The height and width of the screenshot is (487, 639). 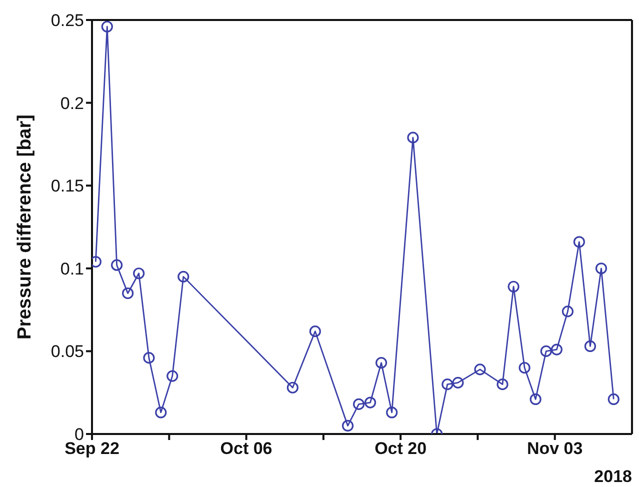 What do you see at coordinates (400, 448) in the screenshot?
I see `x-tick-label: Oct 20` at bounding box center [400, 448].